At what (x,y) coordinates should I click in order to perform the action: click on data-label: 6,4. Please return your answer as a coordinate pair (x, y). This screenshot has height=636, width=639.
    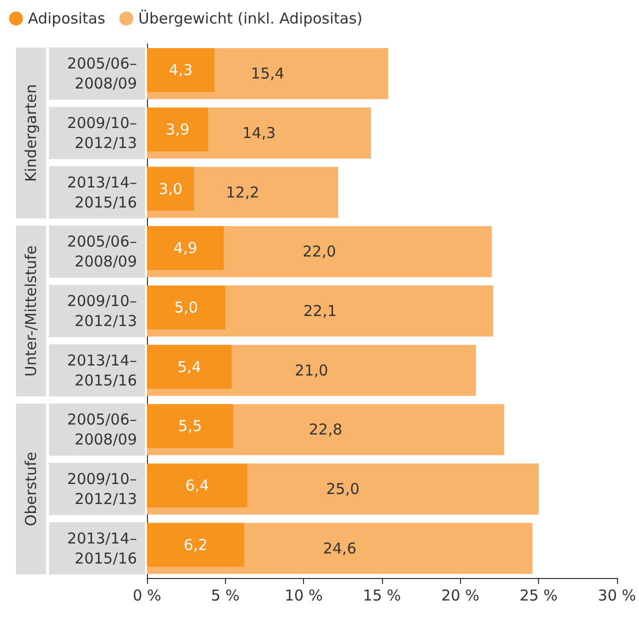
    Looking at the image, I should click on (197, 485).